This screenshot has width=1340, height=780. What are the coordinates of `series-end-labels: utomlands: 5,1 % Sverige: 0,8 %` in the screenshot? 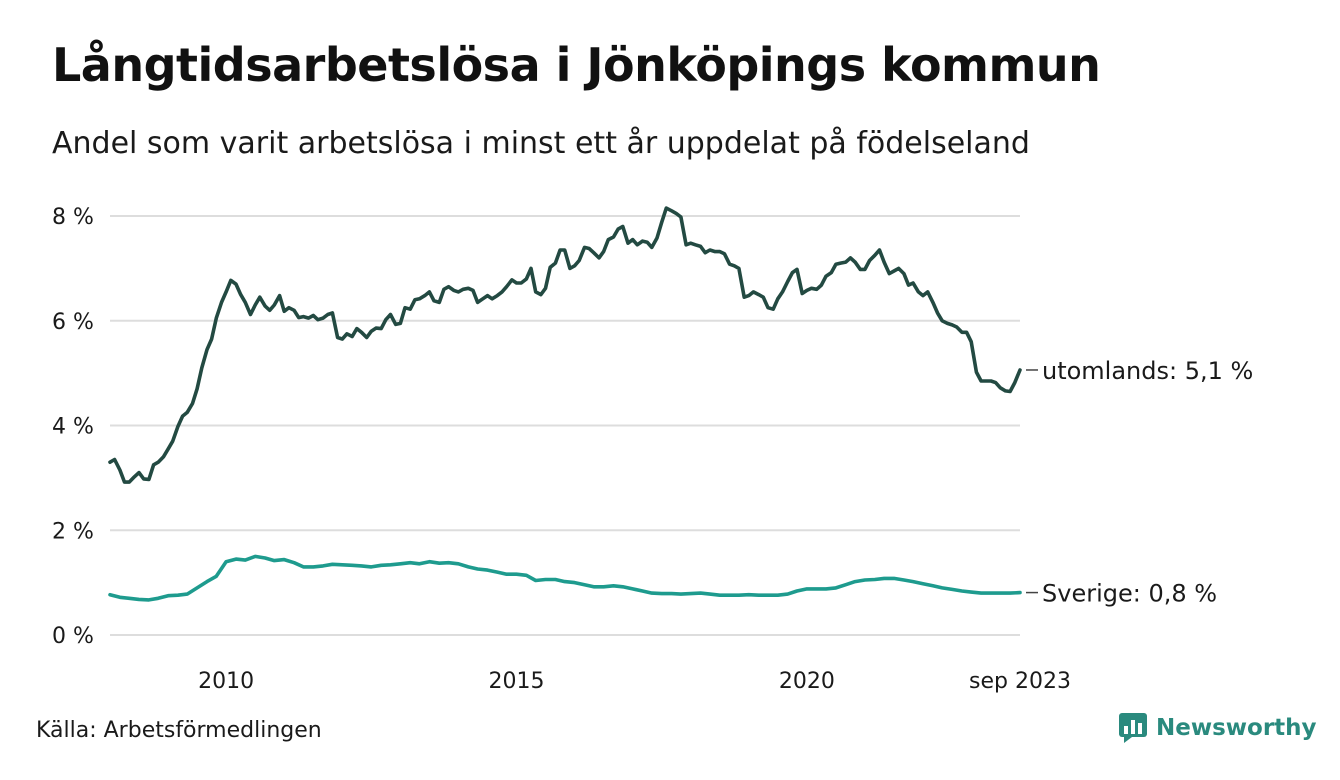 It's located at (1139, 482).